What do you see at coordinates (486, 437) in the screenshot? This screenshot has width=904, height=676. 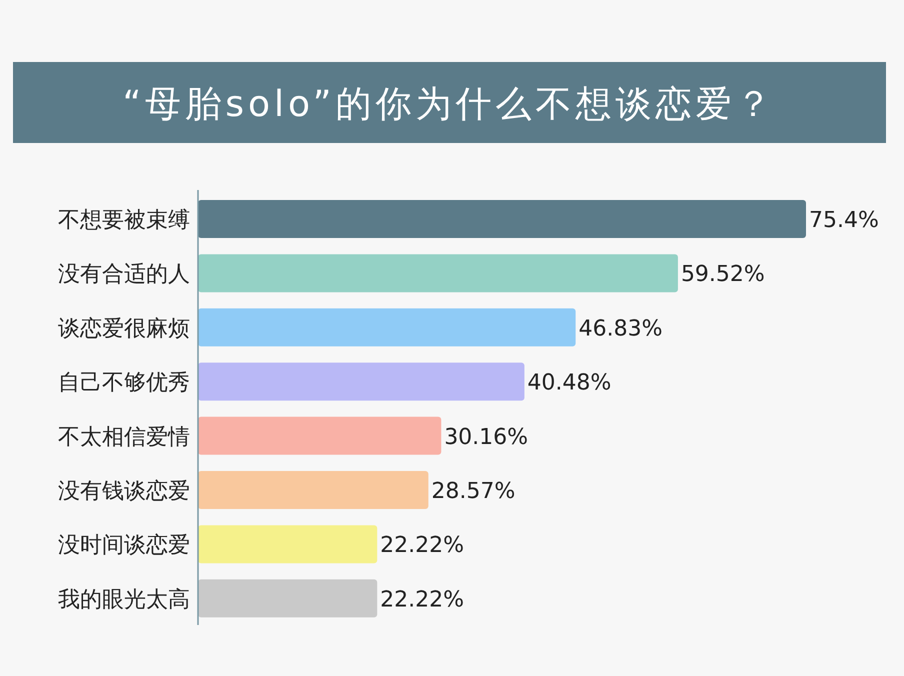 I see `data-label: 30.16%` at bounding box center [486, 437].